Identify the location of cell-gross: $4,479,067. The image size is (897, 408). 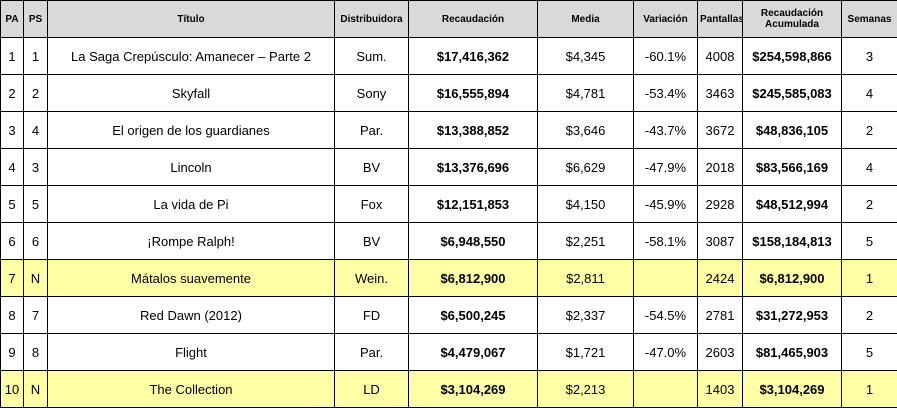
(473, 352).